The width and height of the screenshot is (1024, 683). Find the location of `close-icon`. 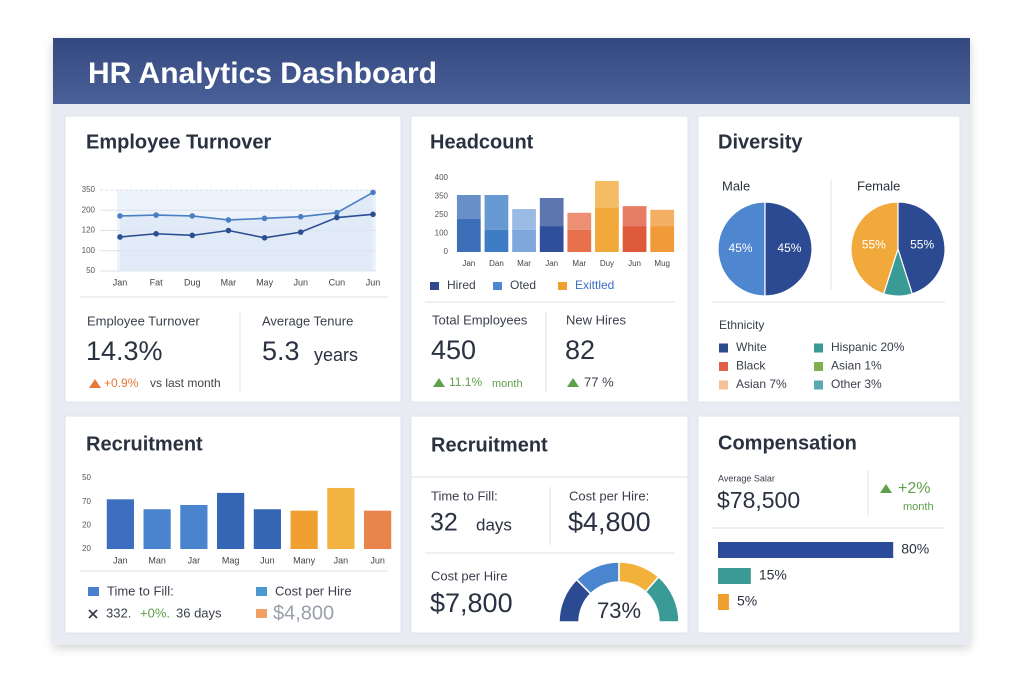

close-icon is located at coordinates (93, 614).